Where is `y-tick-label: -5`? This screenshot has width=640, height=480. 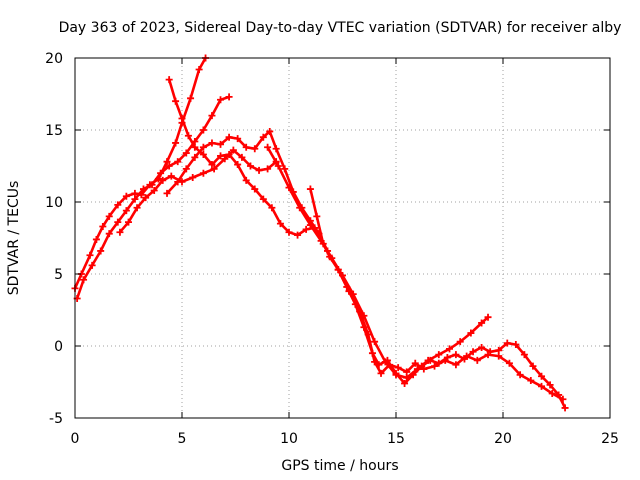 y-tick-label: -5 is located at coordinates (56, 419).